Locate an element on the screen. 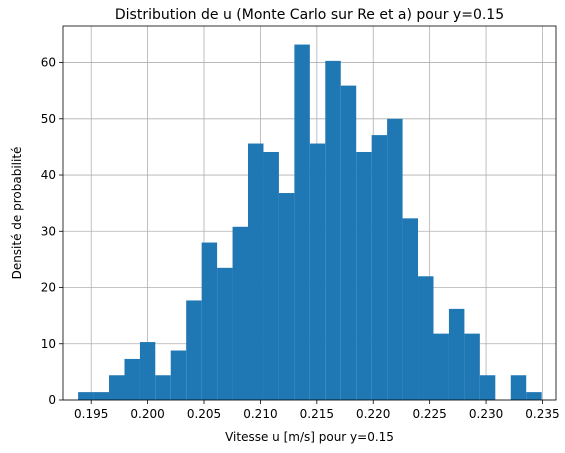 The width and height of the screenshot is (565, 453). x-tick-label-7: 0.230 is located at coordinates (486, 414).